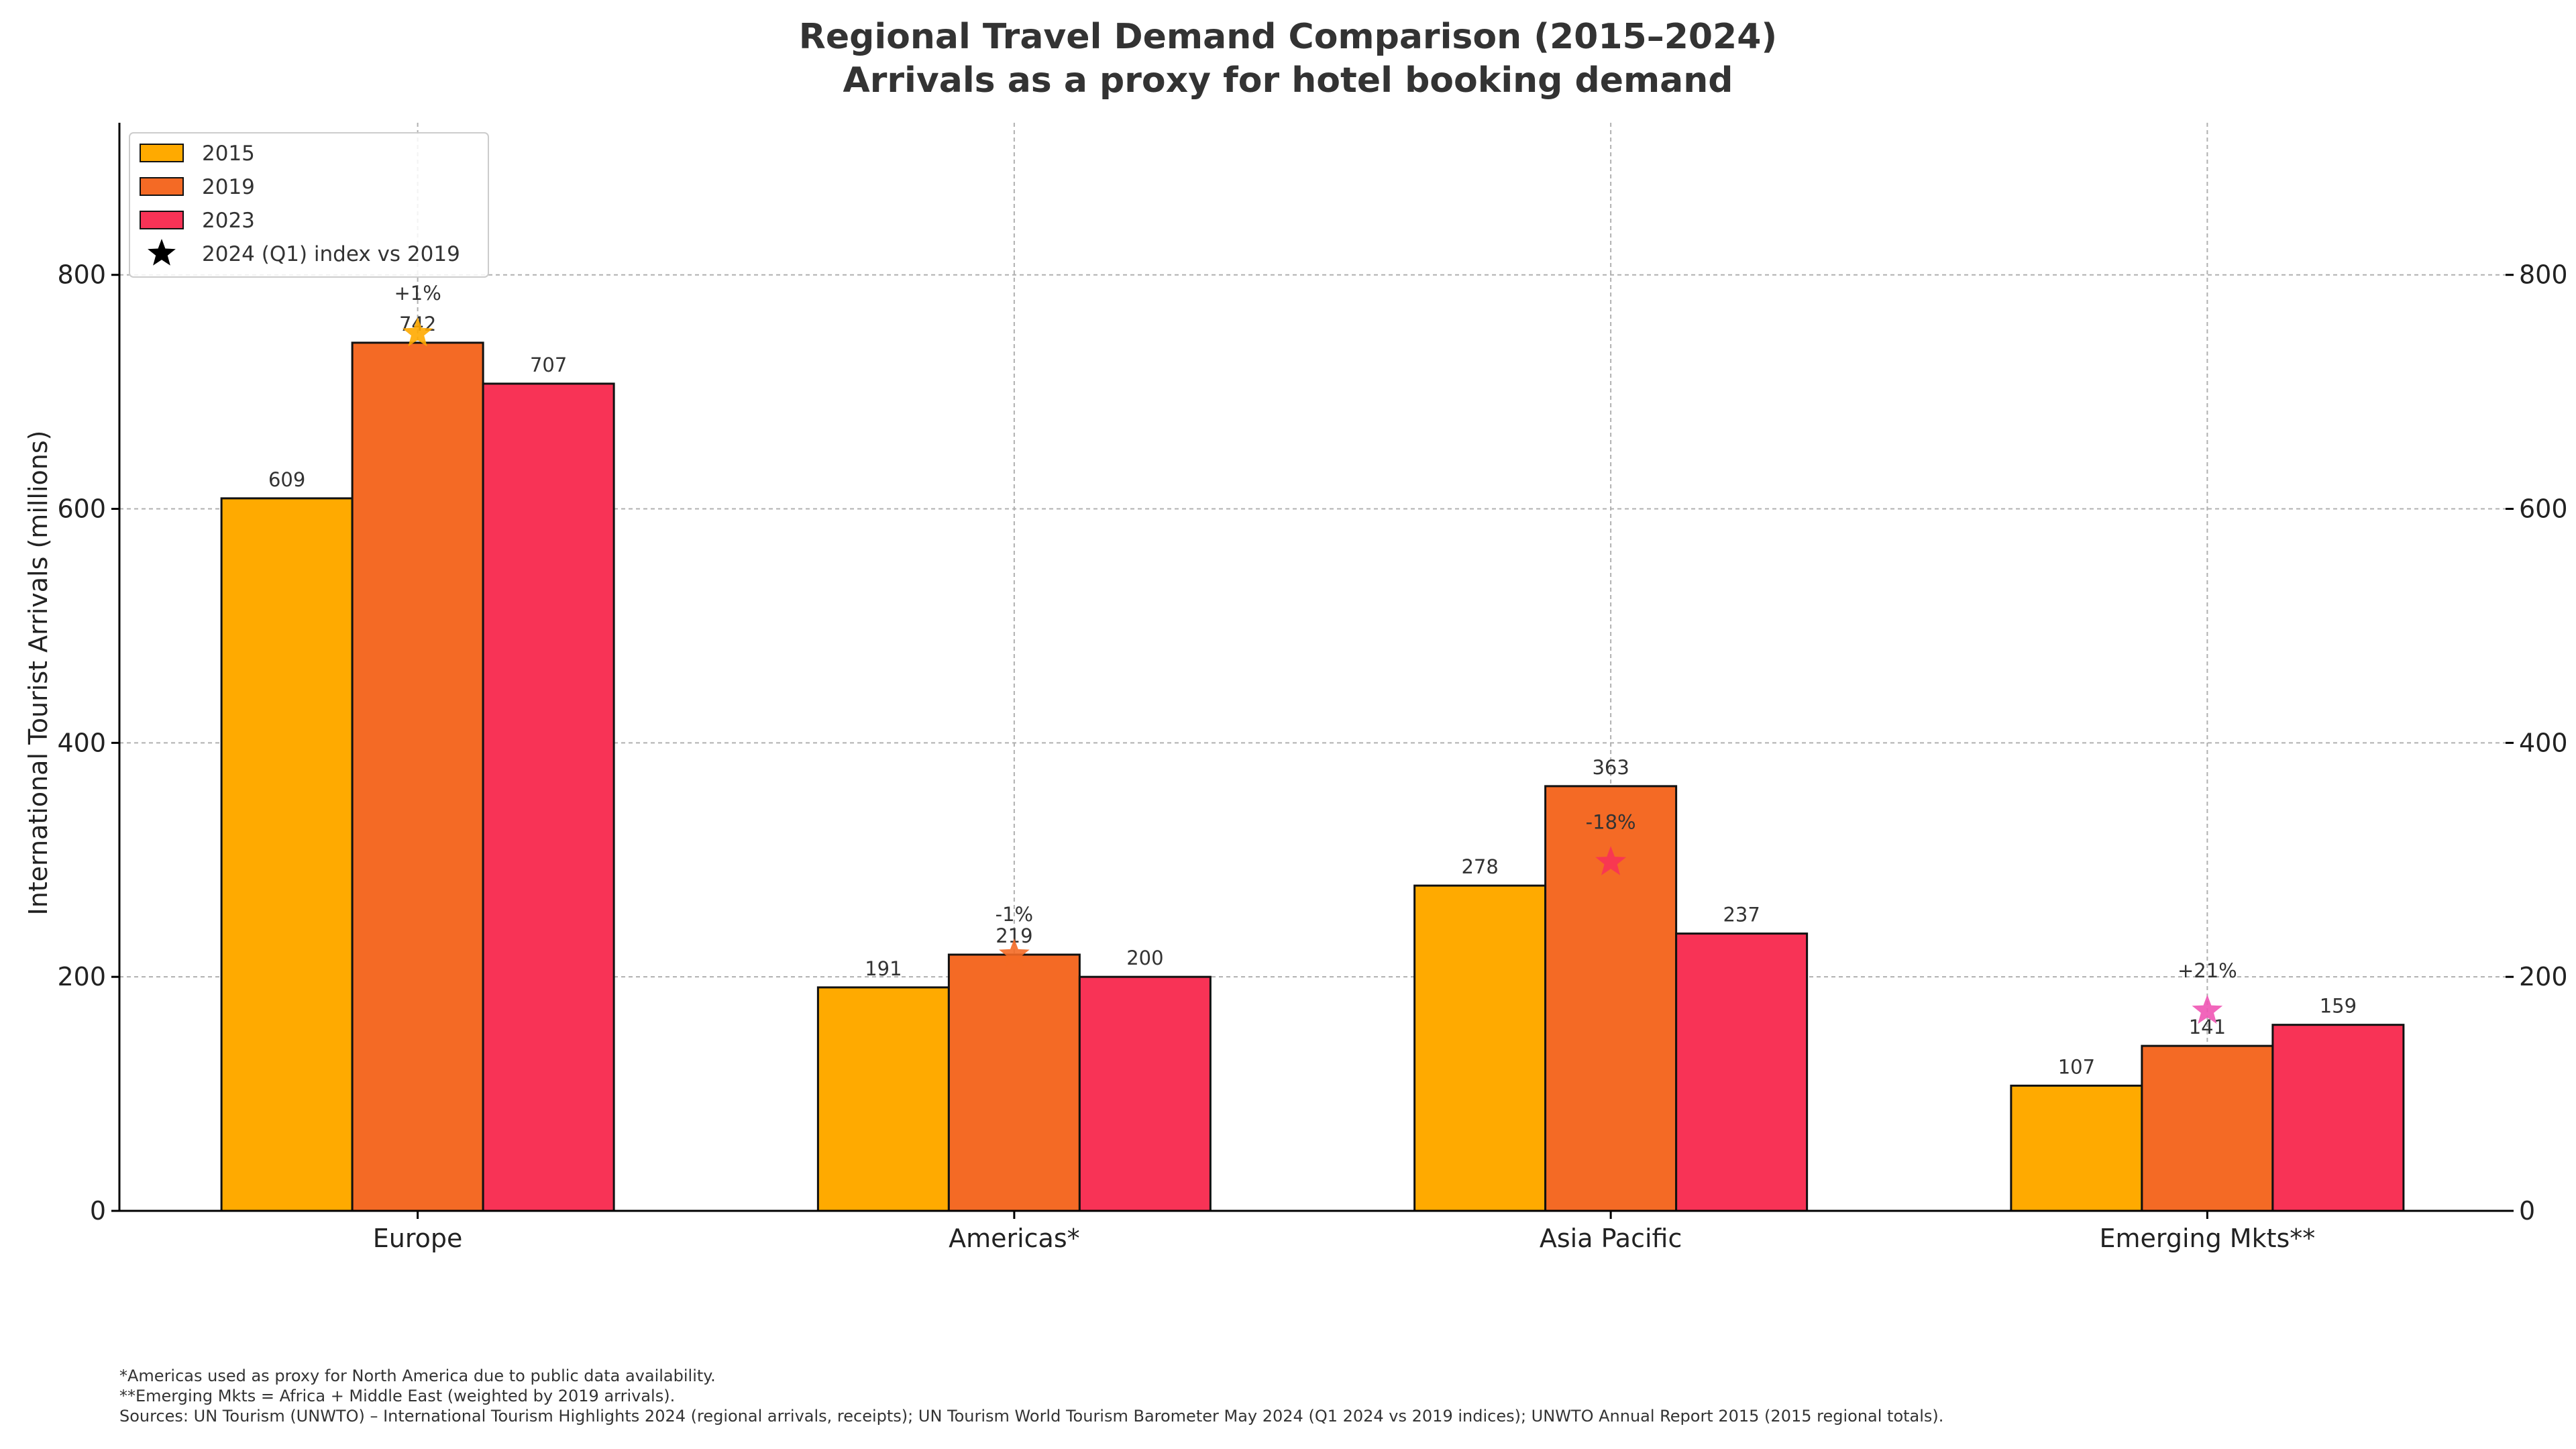 The height and width of the screenshot is (1449, 2576). Describe the element at coordinates (1014, 1238) in the screenshot. I see `x-tick-label: Americas*` at that location.